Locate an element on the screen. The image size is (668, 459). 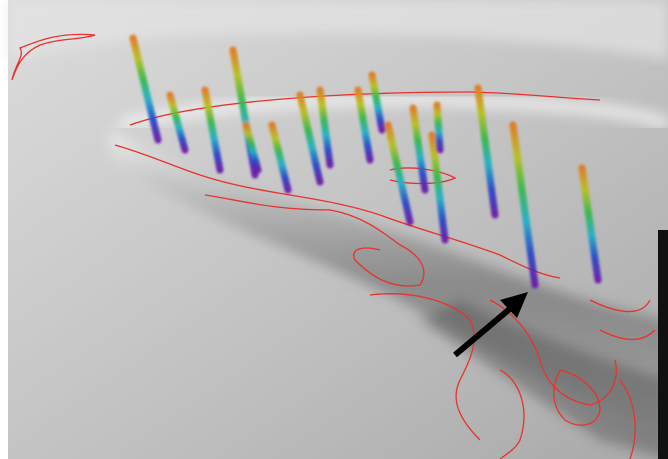
ridge-crest is located at coordinates (393, 112).